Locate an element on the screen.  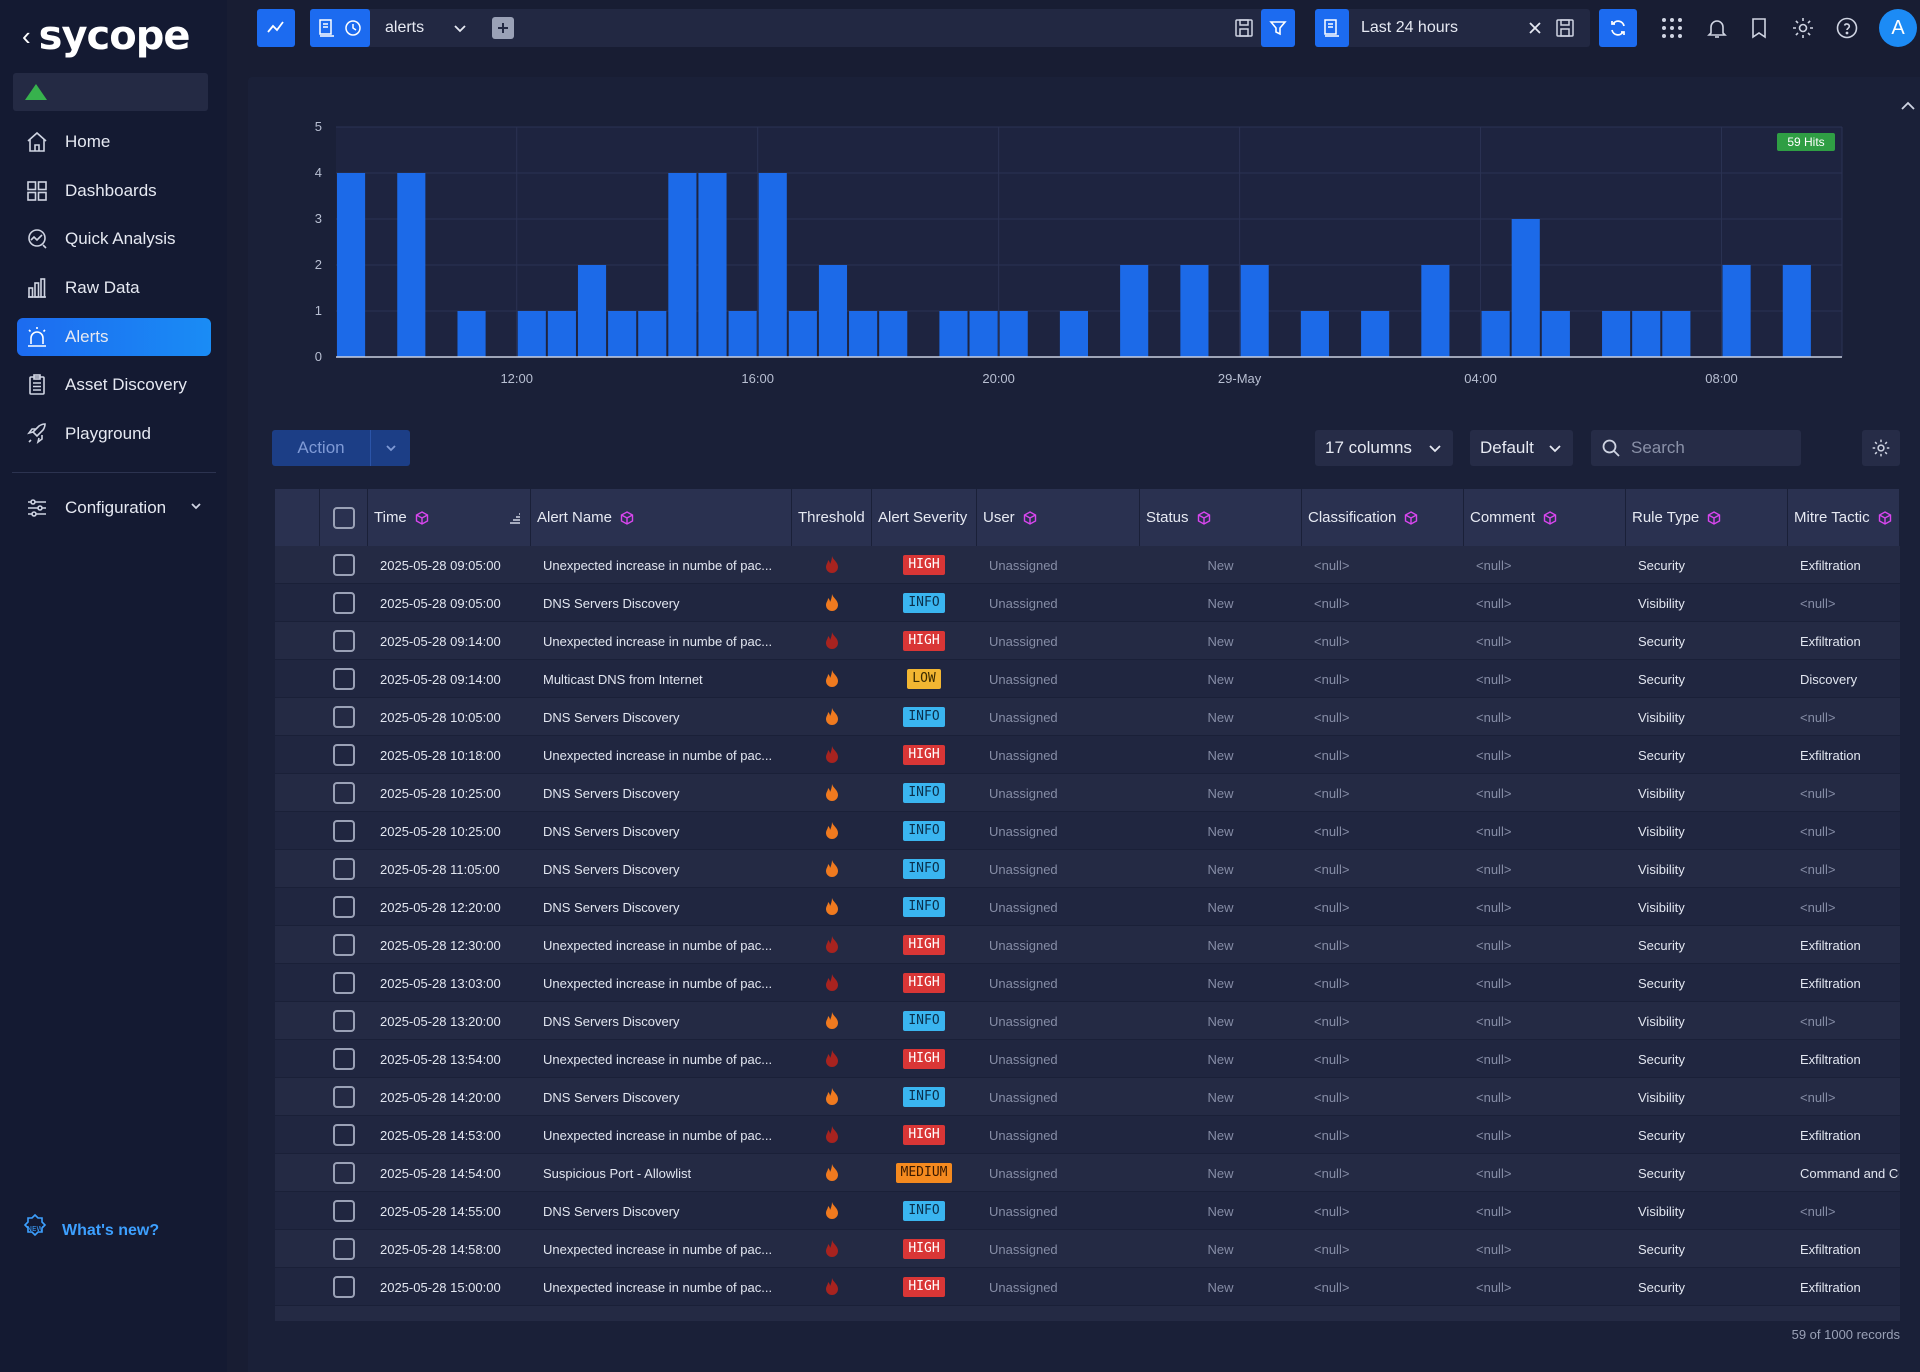
search-box is located at coordinates (1696, 448).